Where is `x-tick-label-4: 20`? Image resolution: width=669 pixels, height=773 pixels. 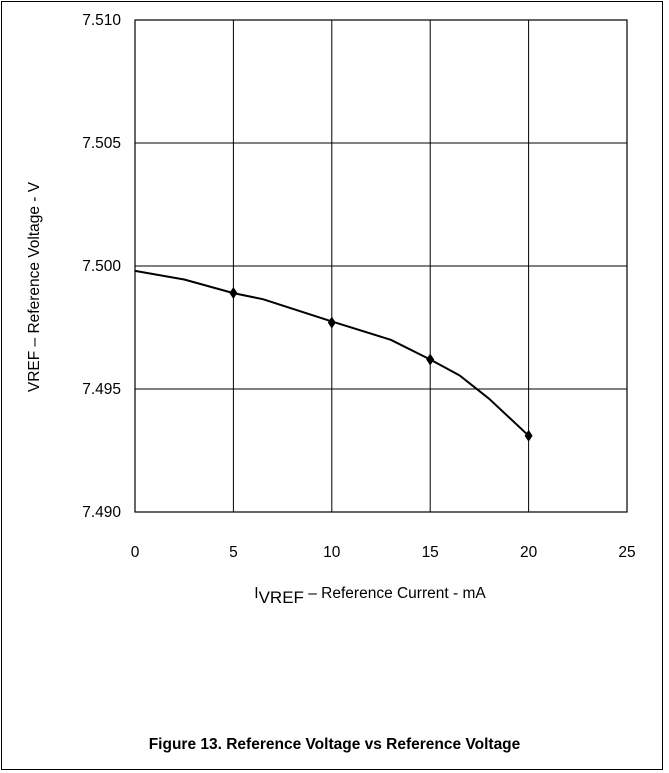 x-tick-label-4: 20 is located at coordinates (529, 552).